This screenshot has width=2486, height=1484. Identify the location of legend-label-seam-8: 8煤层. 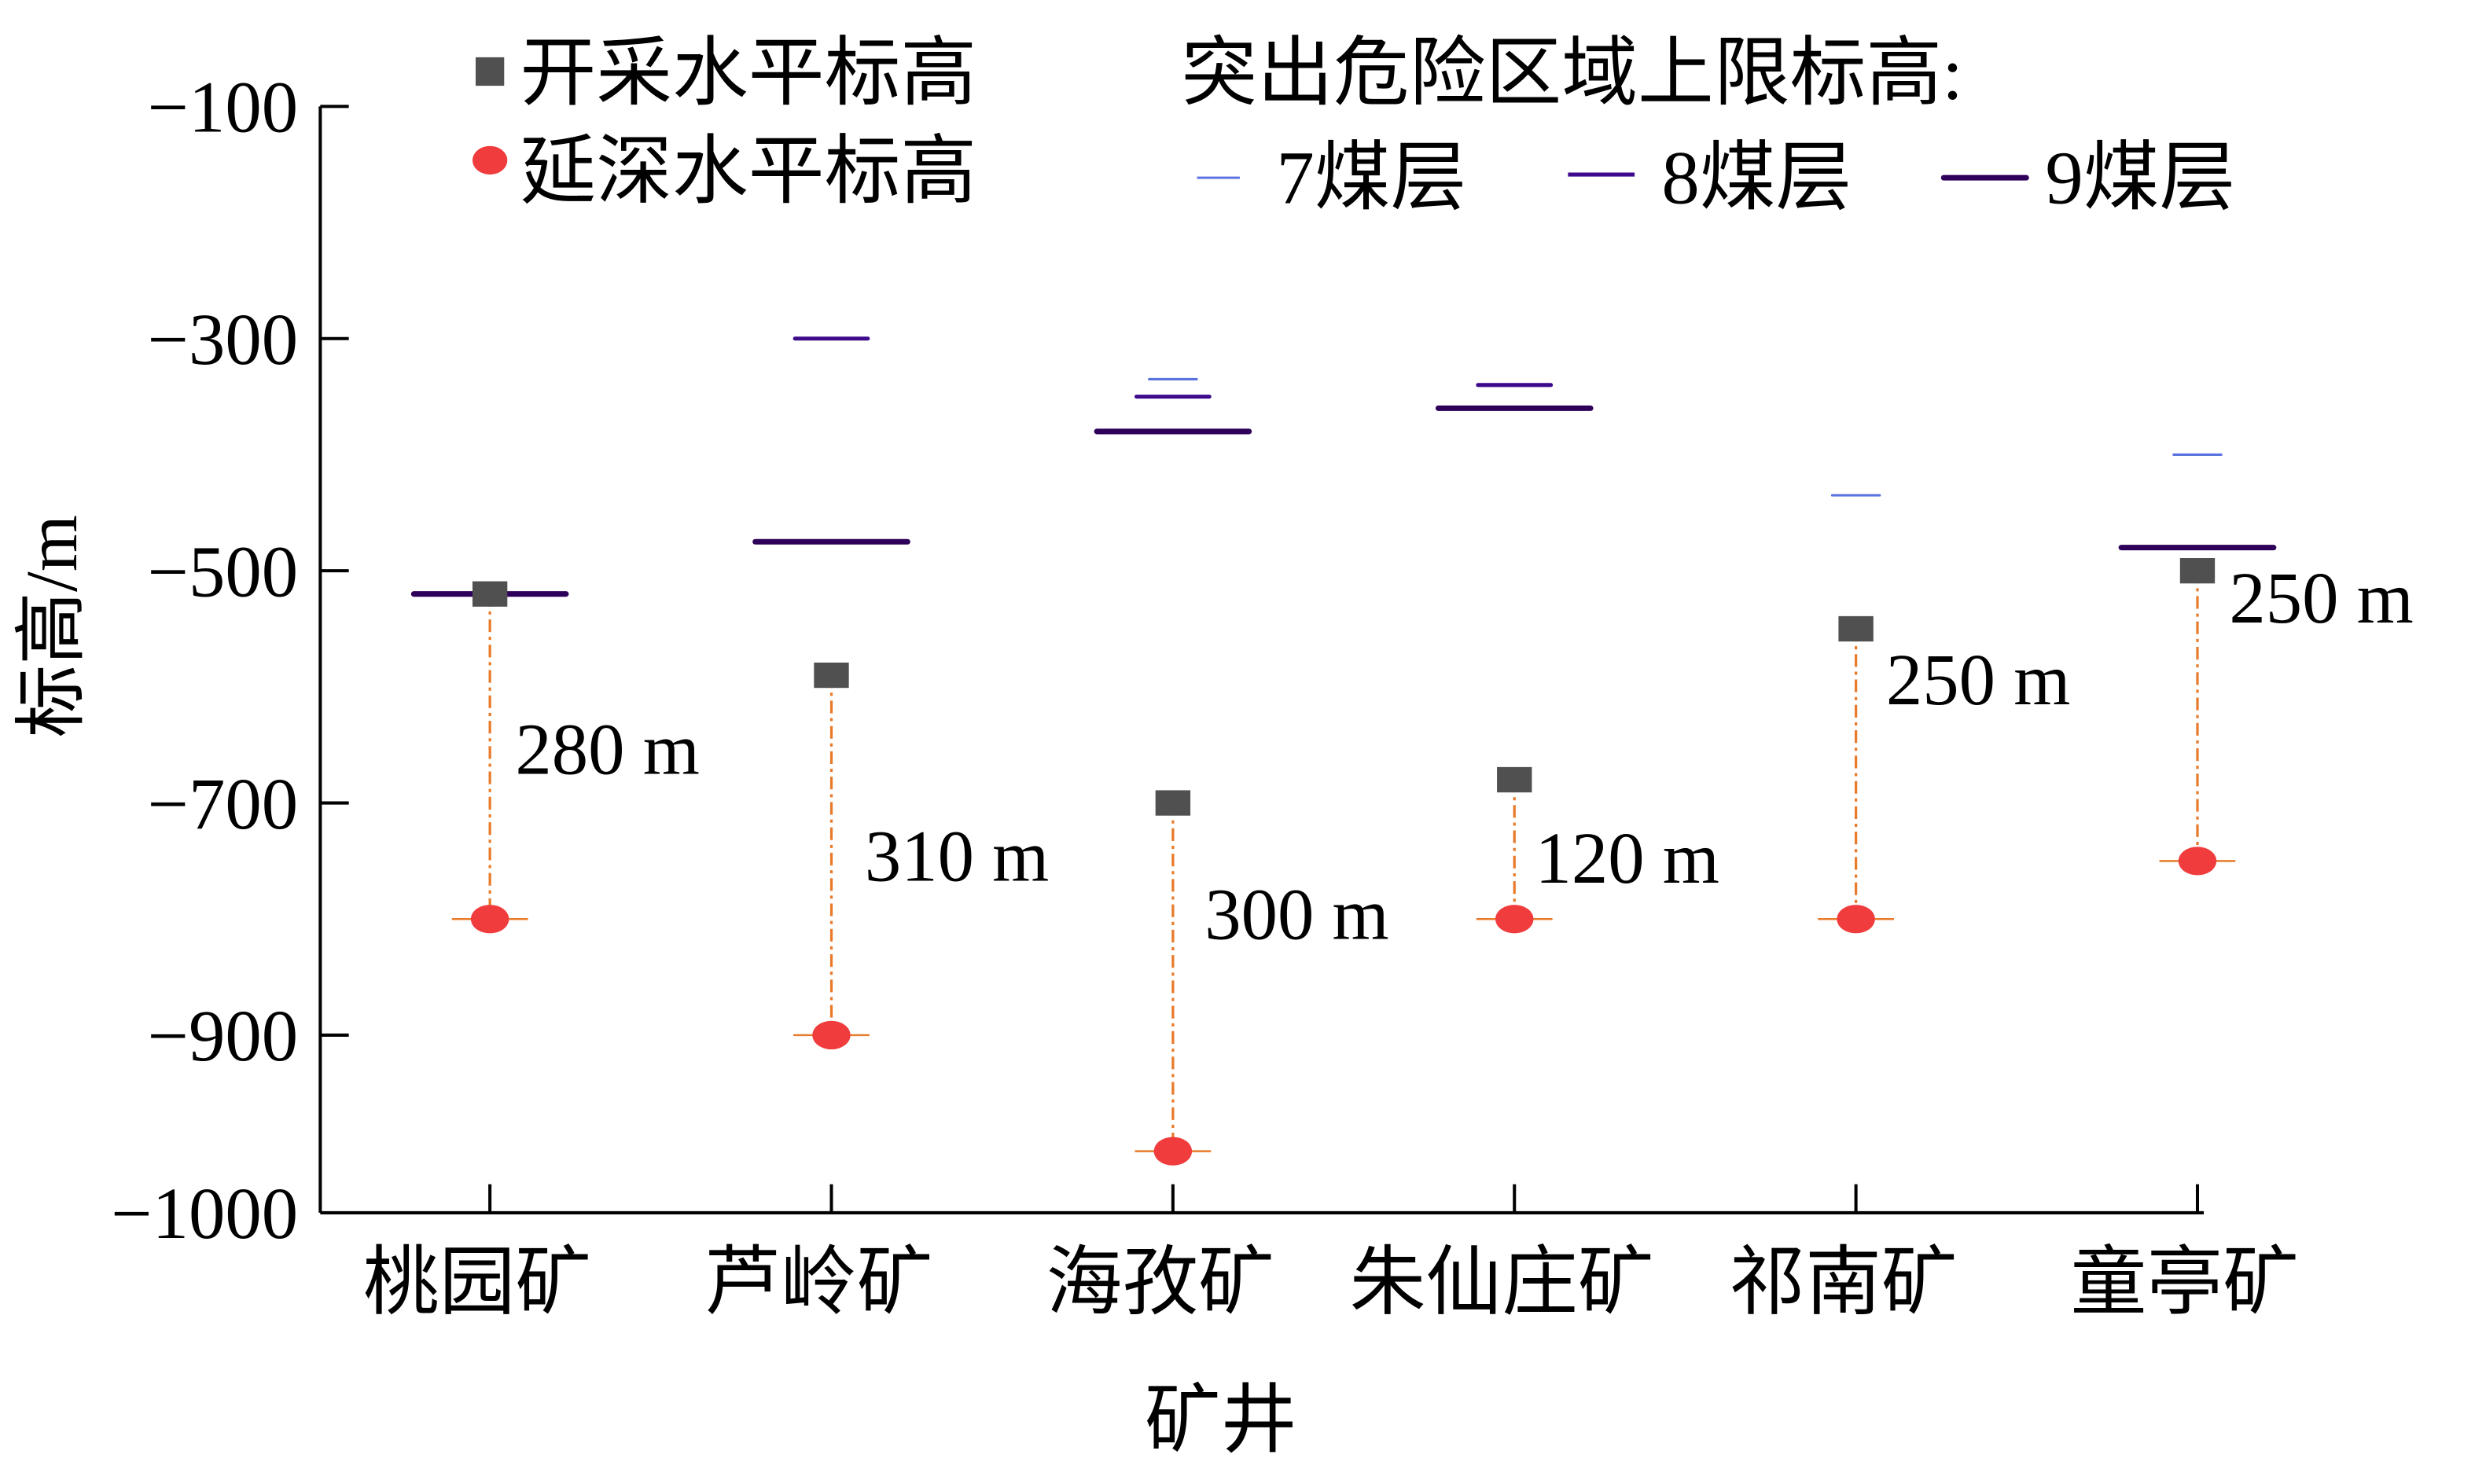
(1756, 177).